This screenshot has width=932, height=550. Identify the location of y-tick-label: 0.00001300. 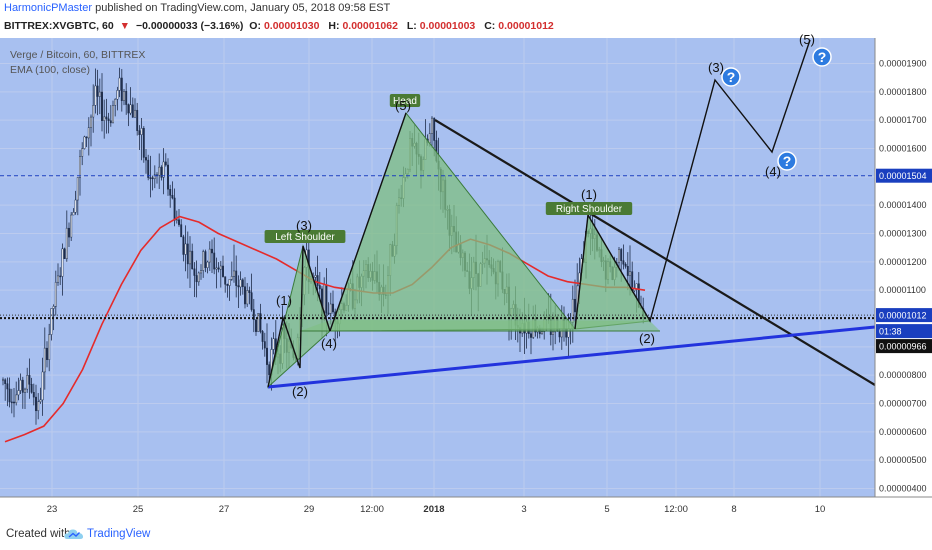
(903, 234).